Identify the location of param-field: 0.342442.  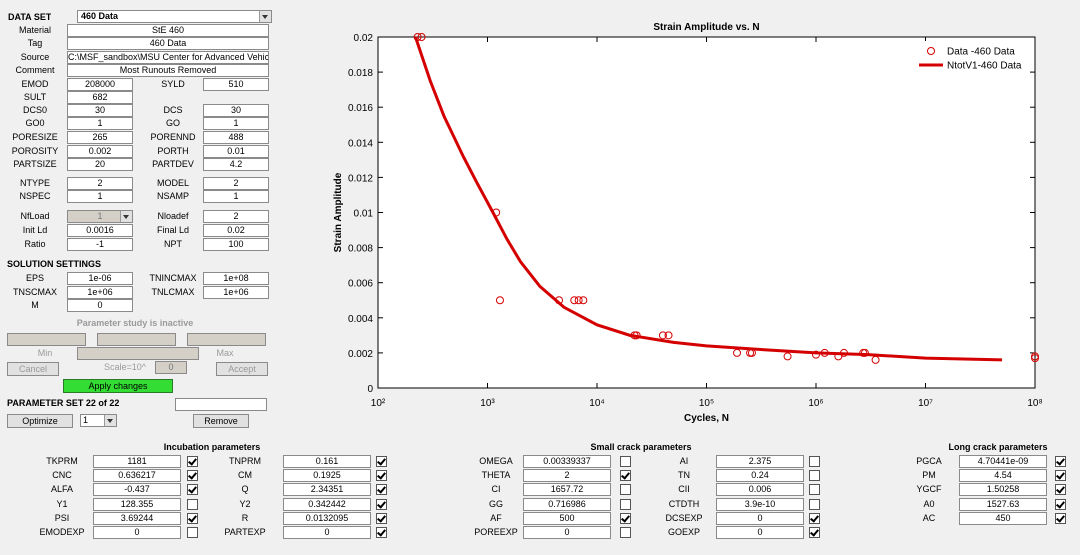
(327, 504).